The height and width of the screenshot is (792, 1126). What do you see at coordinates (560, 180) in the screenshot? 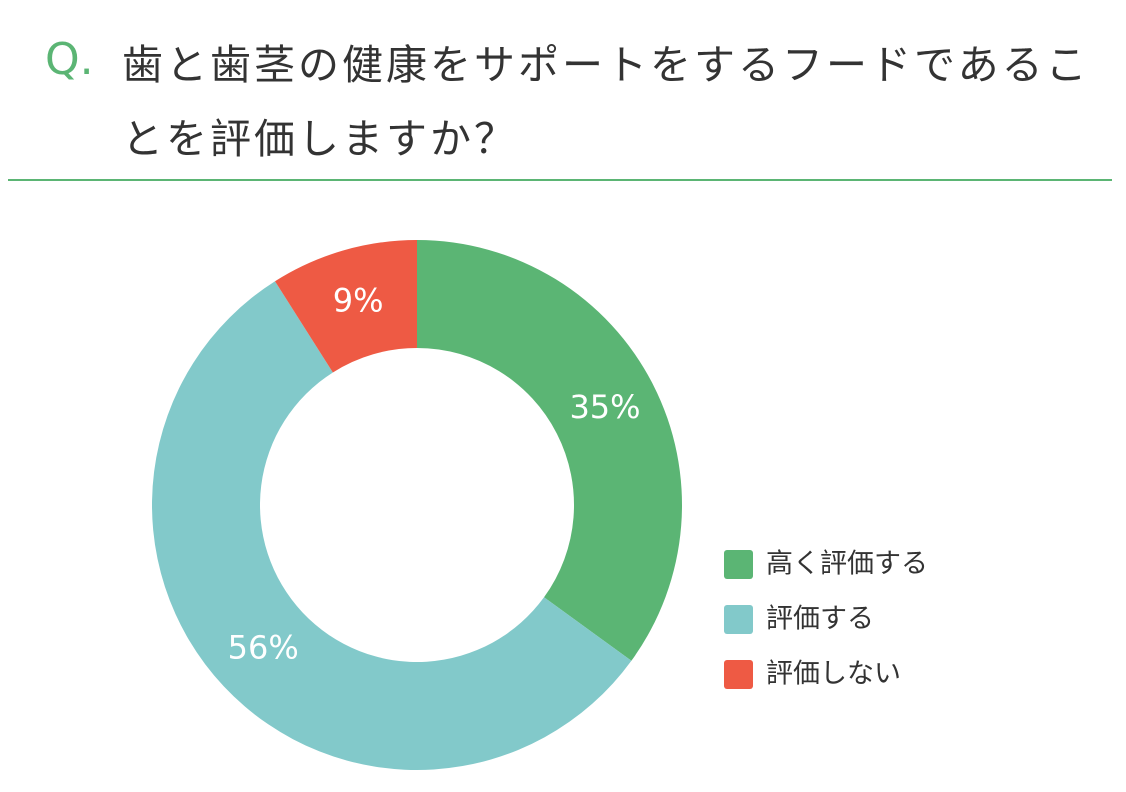
I see `divider` at bounding box center [560, 180].